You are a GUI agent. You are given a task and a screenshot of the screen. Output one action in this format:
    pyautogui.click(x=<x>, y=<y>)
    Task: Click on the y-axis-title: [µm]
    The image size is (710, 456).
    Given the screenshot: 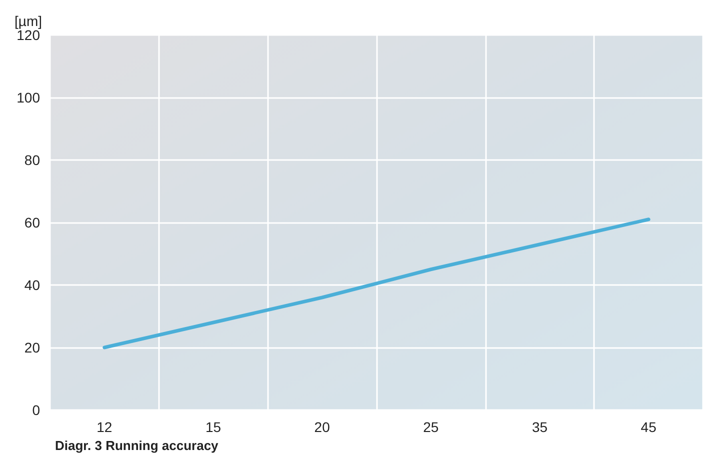 What is the action you would take?
    pyautogui.click(x=28, y=21)
    